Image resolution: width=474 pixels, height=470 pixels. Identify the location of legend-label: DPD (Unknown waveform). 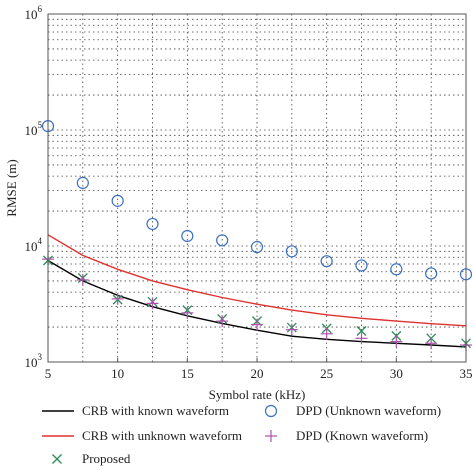
(368, 410).